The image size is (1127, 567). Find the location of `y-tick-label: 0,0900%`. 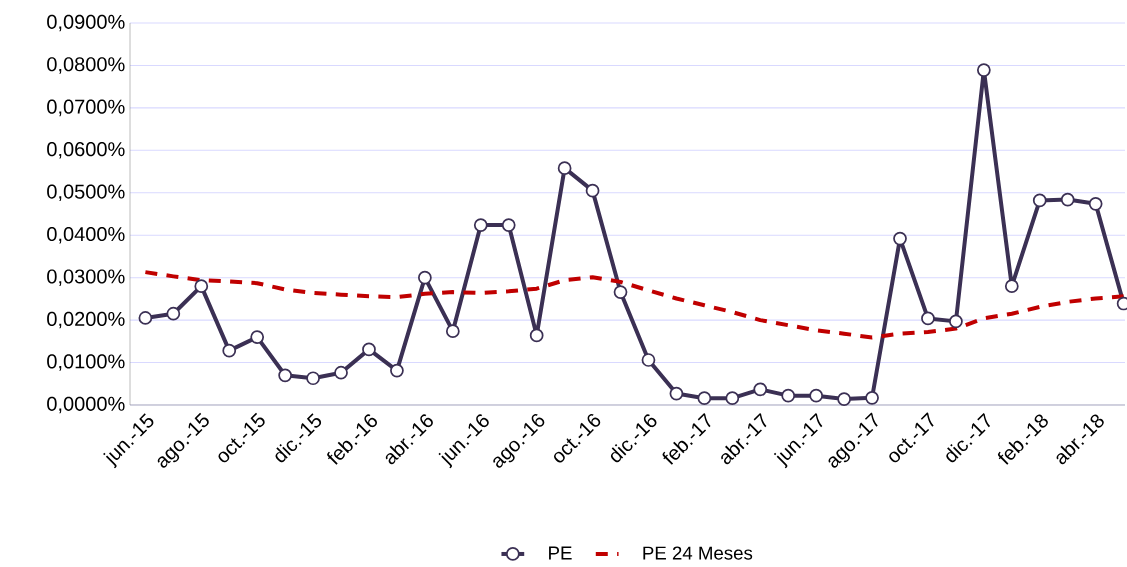

y-tick-label: 0,0900% is located at coordinates (86, 23).